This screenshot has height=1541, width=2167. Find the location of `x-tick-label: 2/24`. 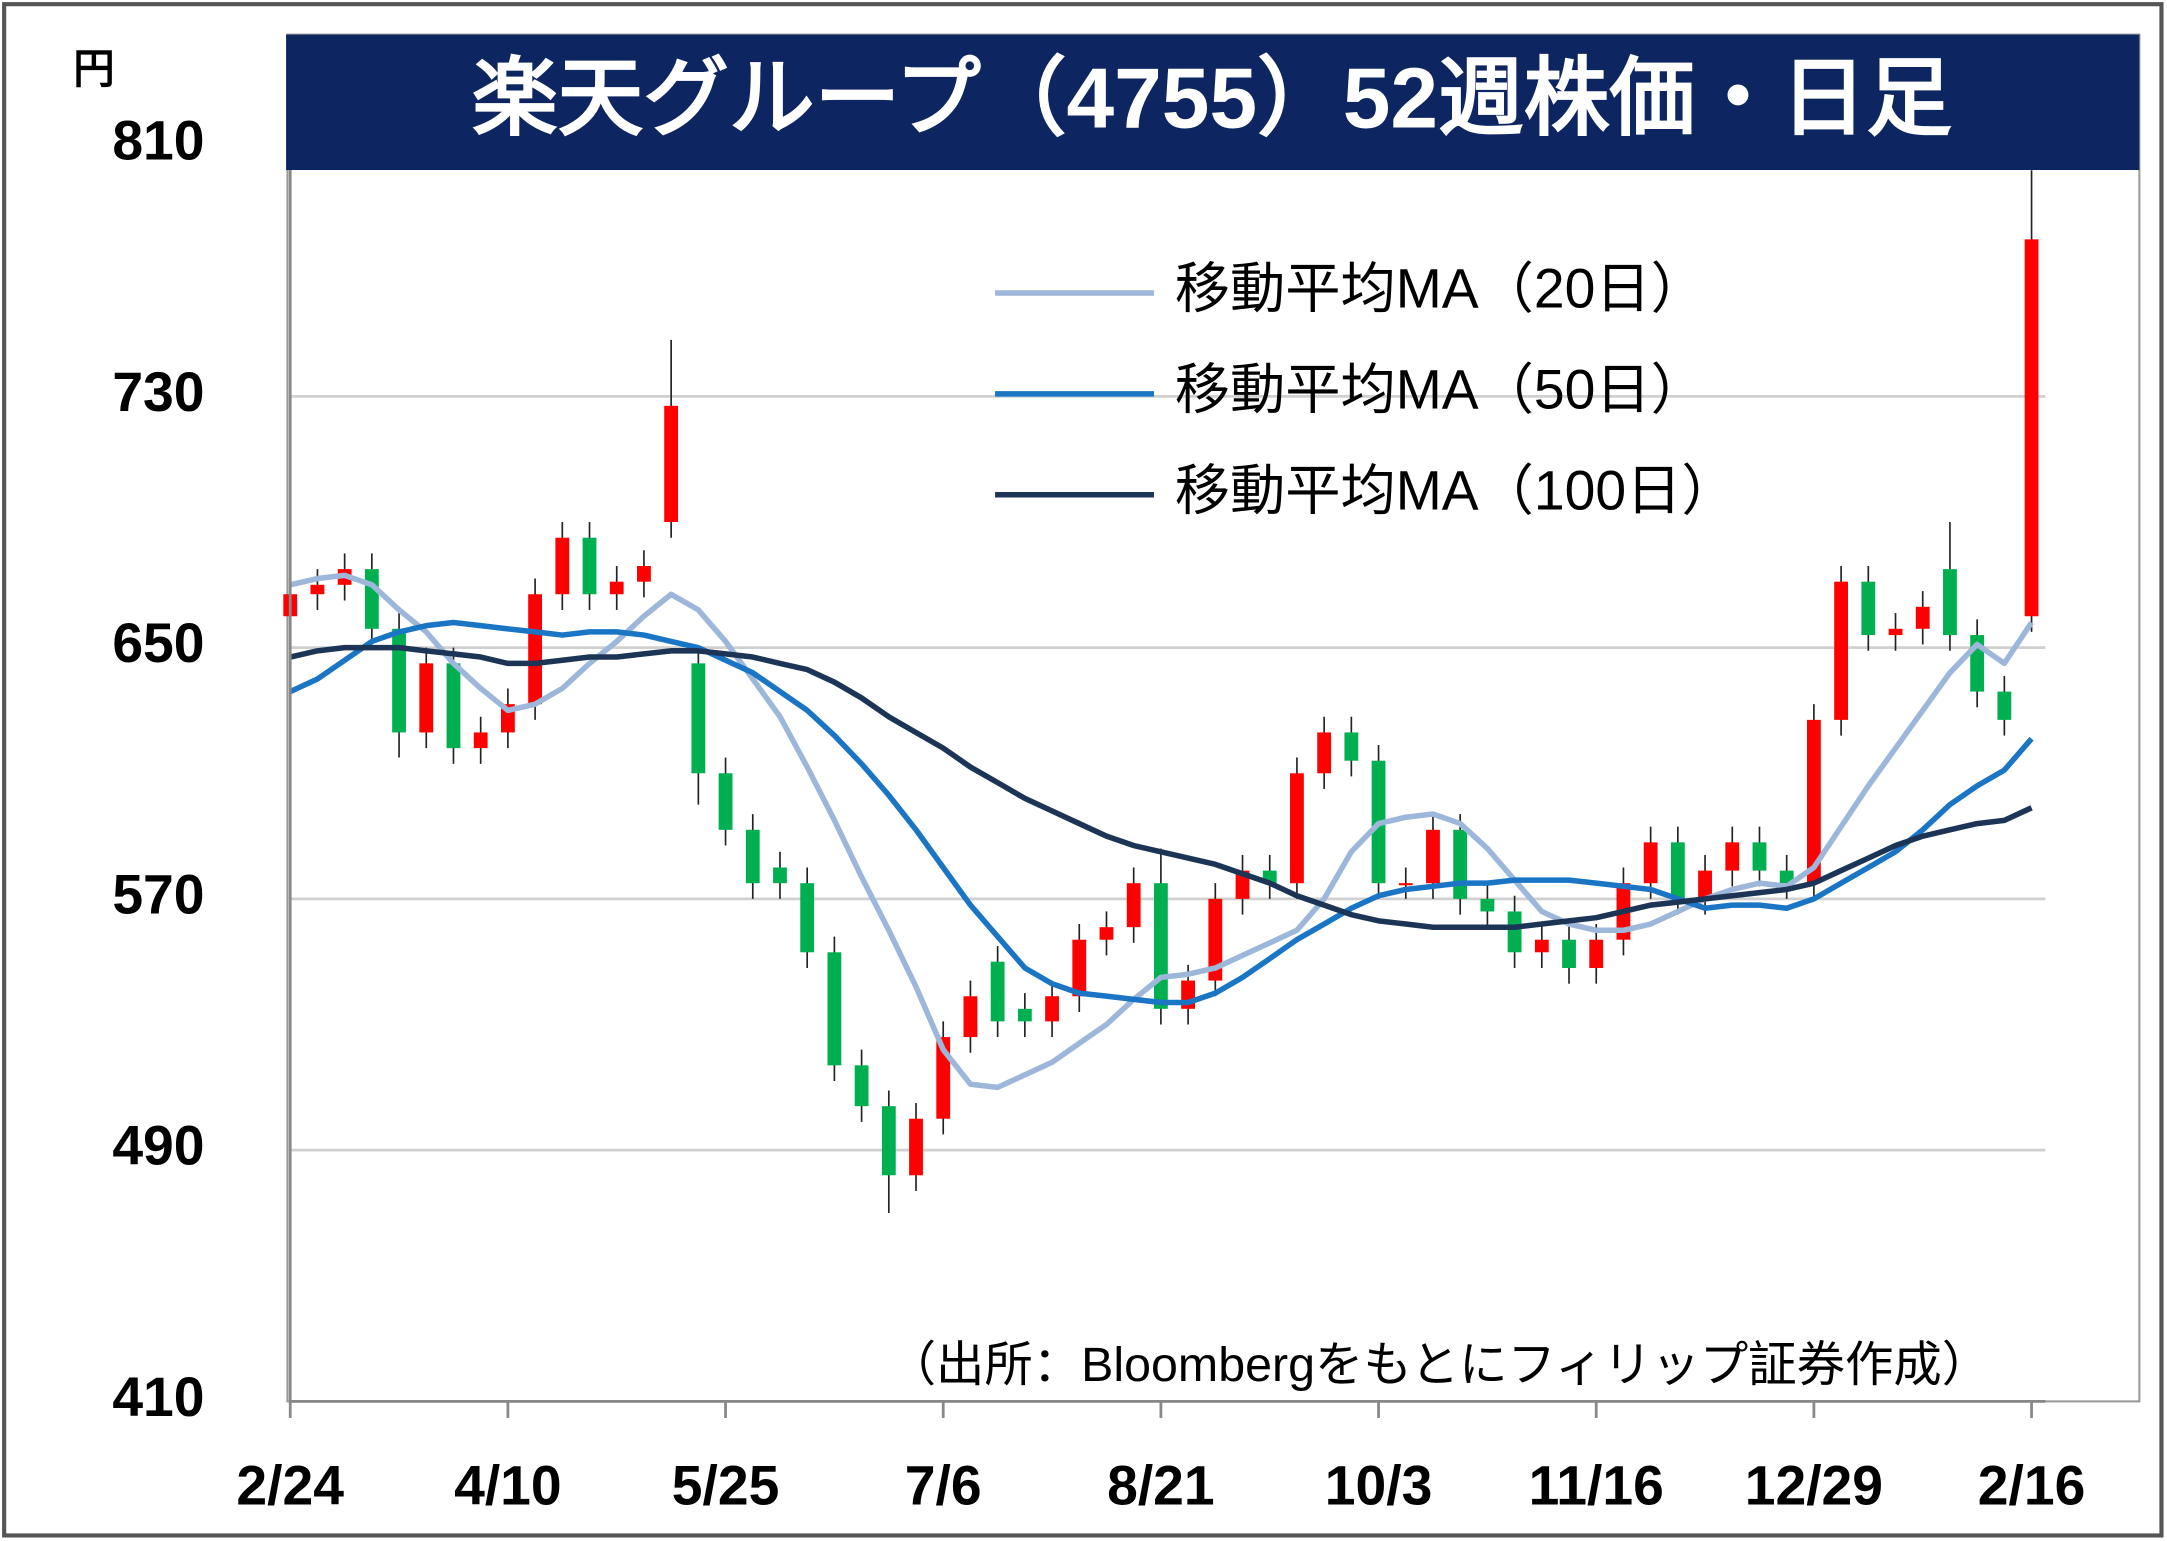

x-tick-label: 2/24 is located at coordinates (290, 1485).